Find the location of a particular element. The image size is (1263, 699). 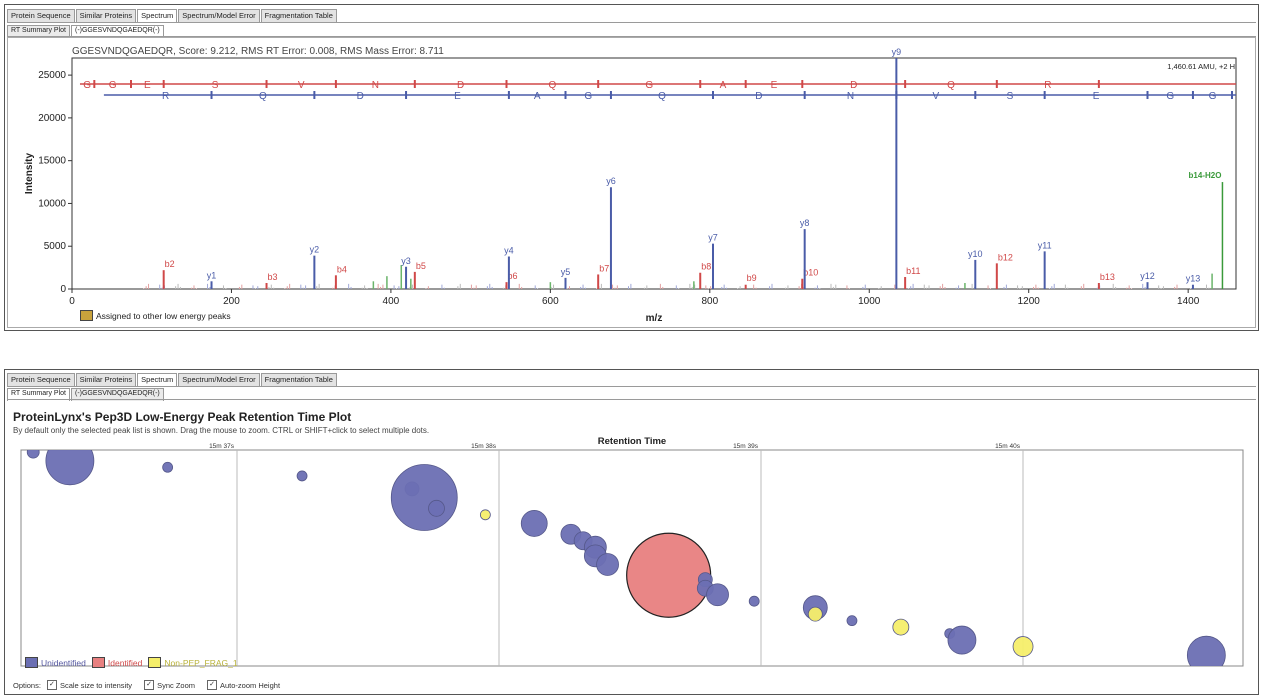

y-tick-label: 10000 is located at coordinates (52, 203).